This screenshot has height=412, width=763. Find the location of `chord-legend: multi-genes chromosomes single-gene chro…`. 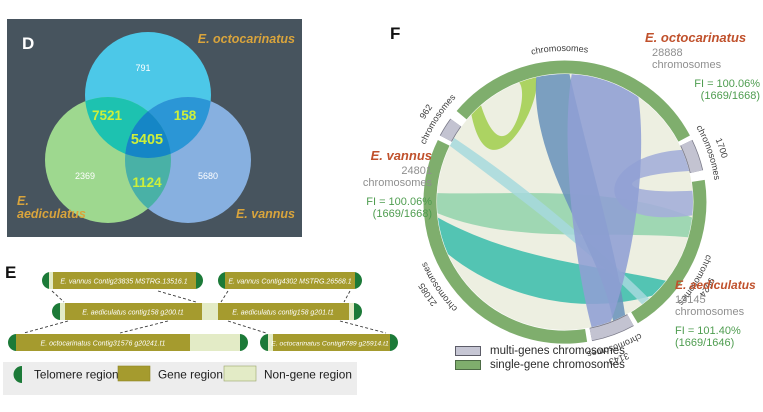

chord-legend: multi-genes chromosomes single-gene chro… is located at coordinates (540, 358).